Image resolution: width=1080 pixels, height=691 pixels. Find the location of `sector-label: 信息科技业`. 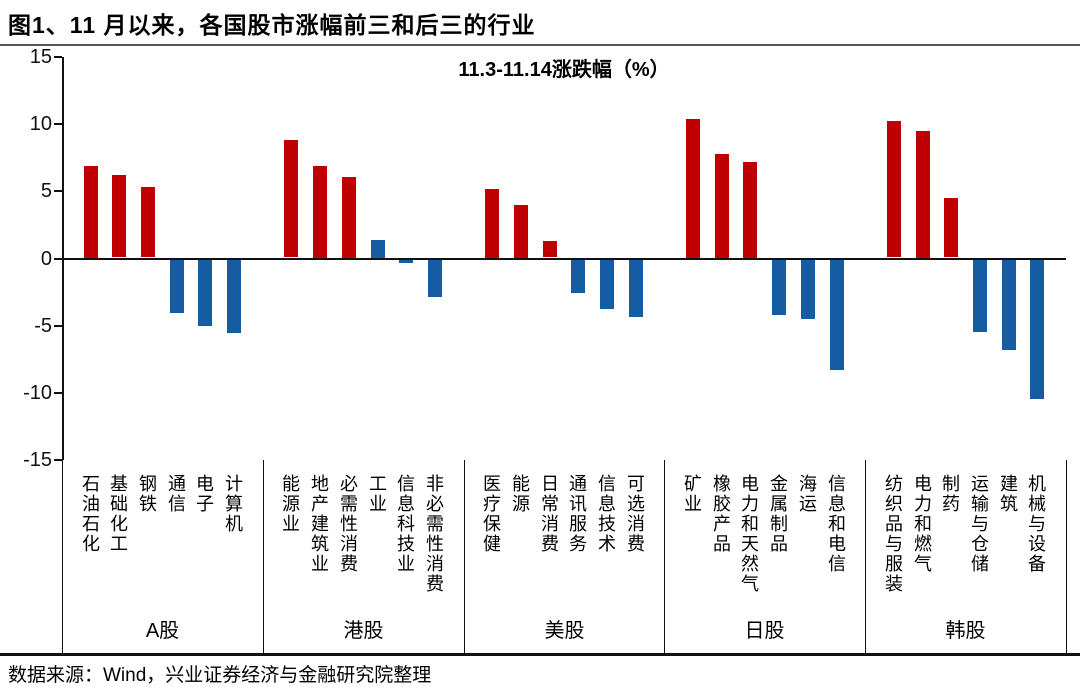

sector-label: 信息科技业 is located at coordinates (405, 524).